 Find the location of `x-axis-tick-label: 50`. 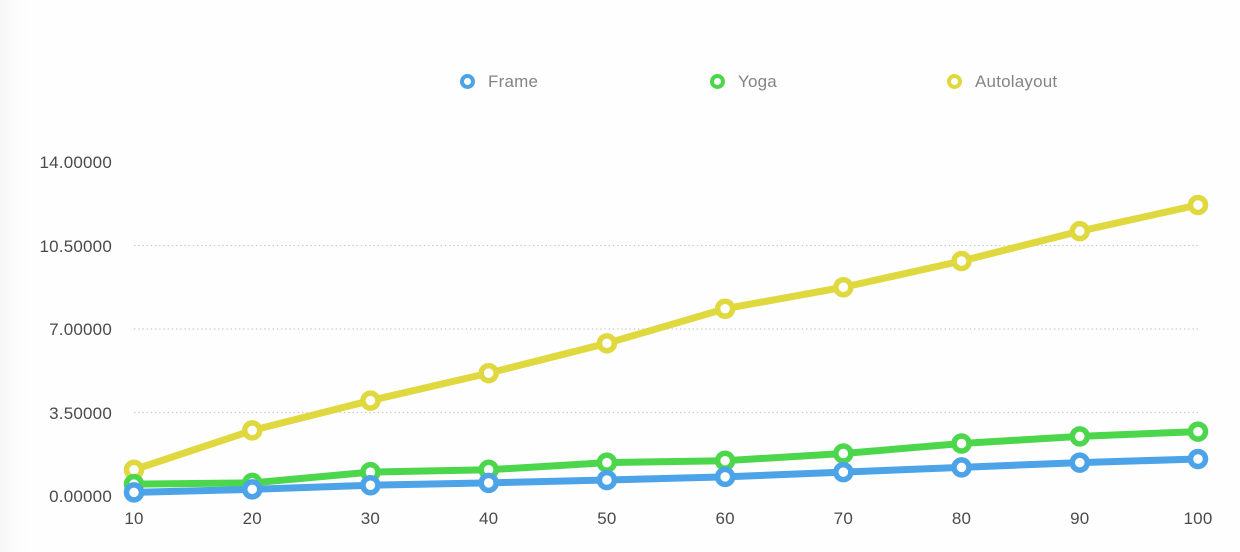

x-axis-tick-label: 50 is located at coordinates (607, 518).